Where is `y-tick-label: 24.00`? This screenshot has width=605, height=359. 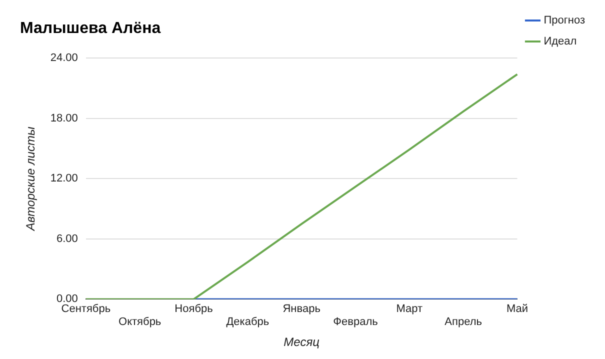 y-tick-label: 24.00 is located at coordinates (64, 58).